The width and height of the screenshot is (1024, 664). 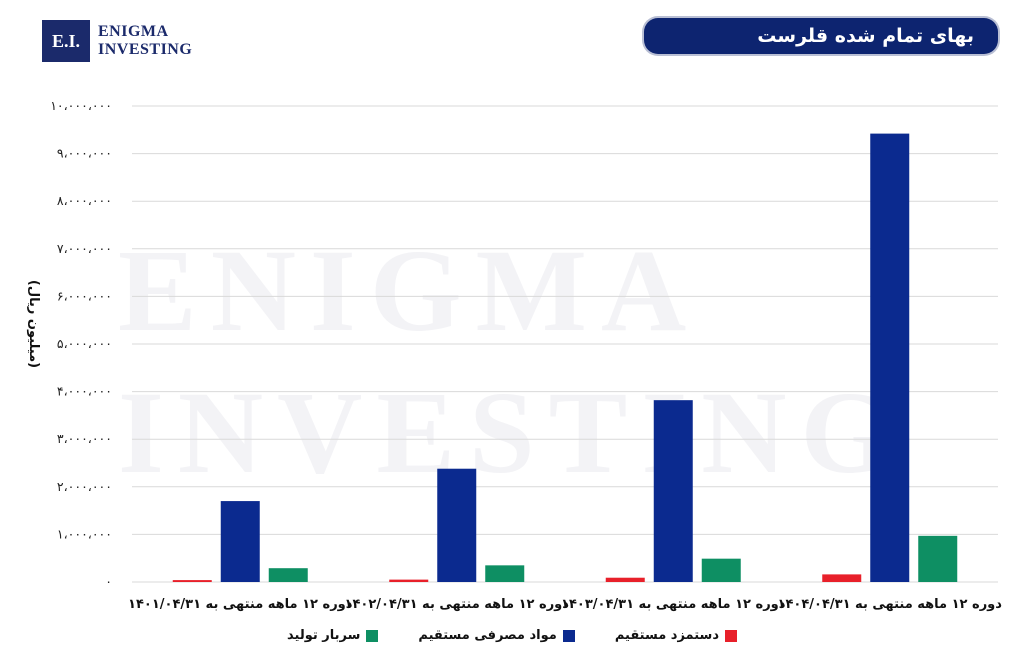 What do you see at coordinates (84, 295) in the screenshot?
I see `y-tick-label: ۶،۰۰۰،۰۰۰` at bounding box center [84, 295].